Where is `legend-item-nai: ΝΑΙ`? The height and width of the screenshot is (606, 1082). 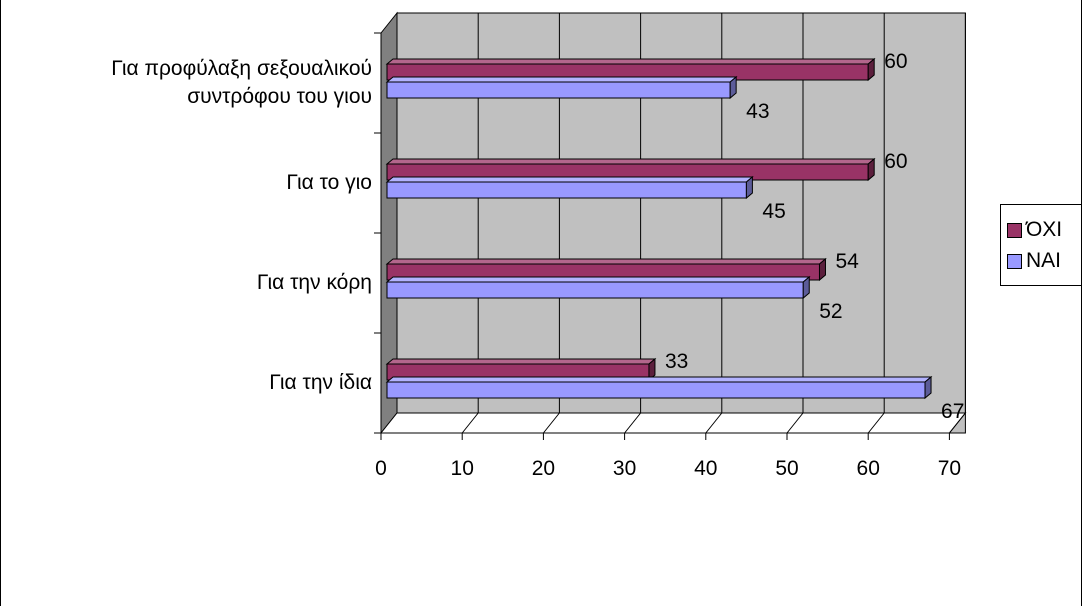
legend-item-nai: ΝΑΙ is located at coordinates (1034, 261).